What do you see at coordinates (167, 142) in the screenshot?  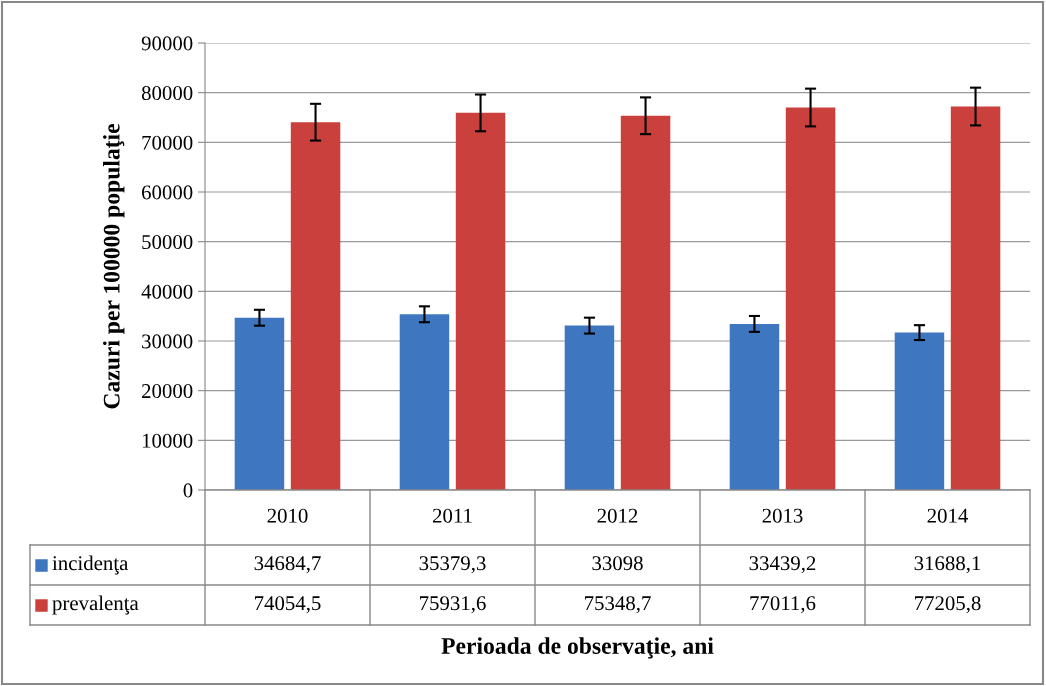 I see `y-tick-label: 70000` at bounding box center [167, 142].